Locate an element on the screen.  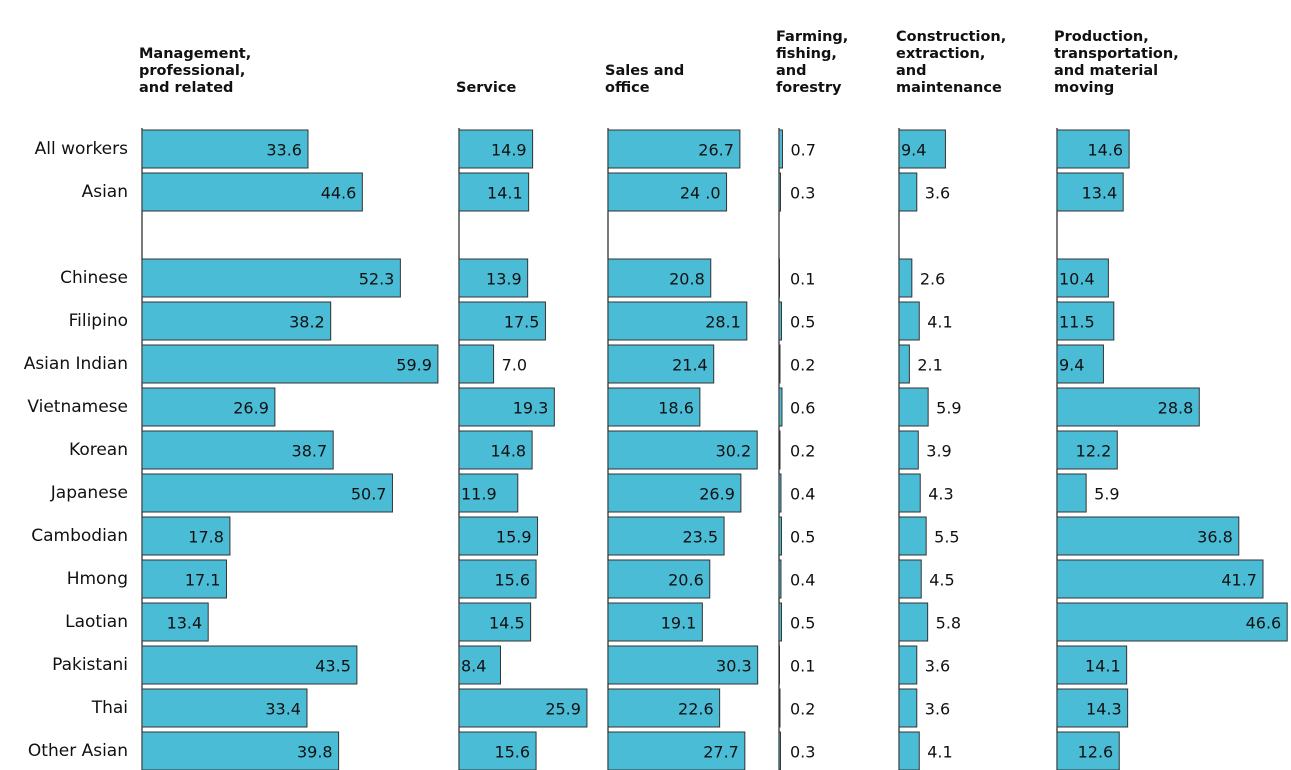
value-label: 0.4 is located at coordinates (802, 494).